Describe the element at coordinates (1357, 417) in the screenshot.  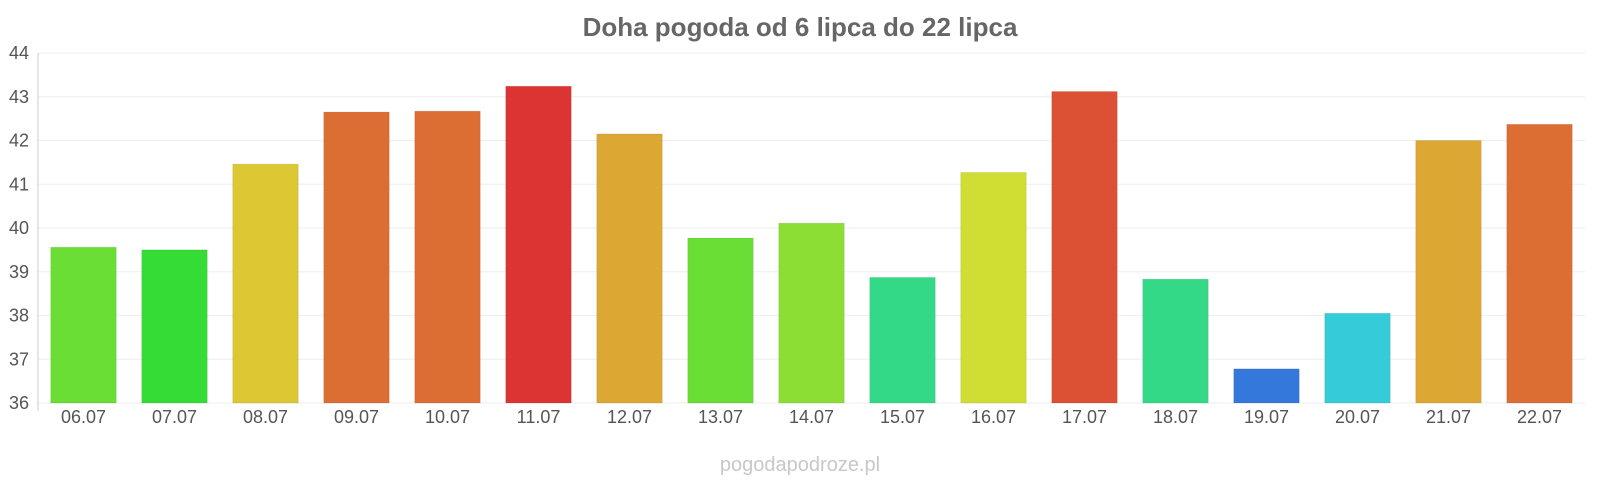
I see `x-tick-label: 20.07` at that location.